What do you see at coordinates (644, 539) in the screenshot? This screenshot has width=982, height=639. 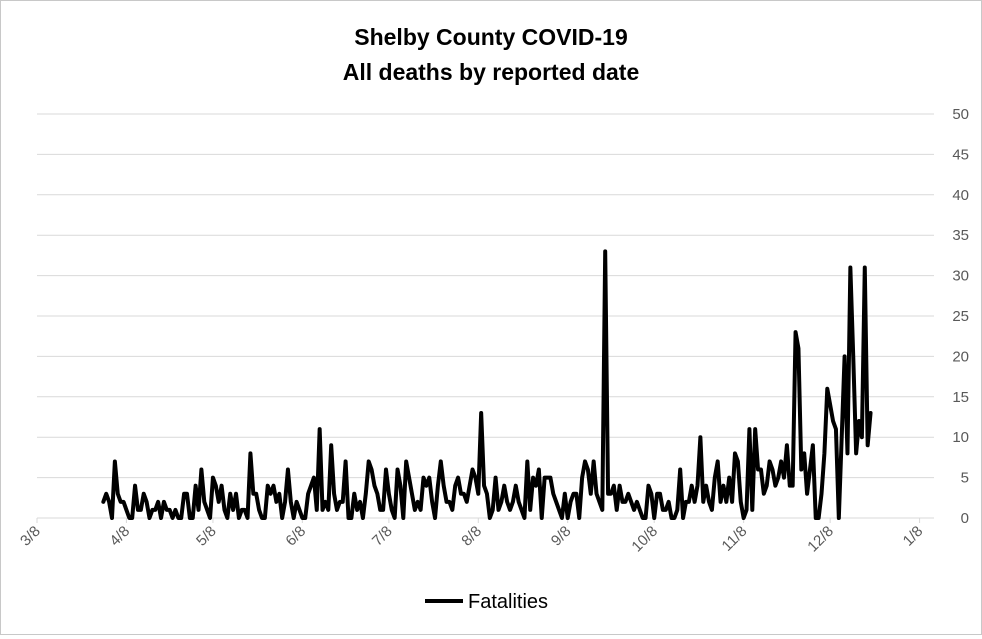 I see `x-tick-label-7: 10/8` at bounding box center [644, 539].